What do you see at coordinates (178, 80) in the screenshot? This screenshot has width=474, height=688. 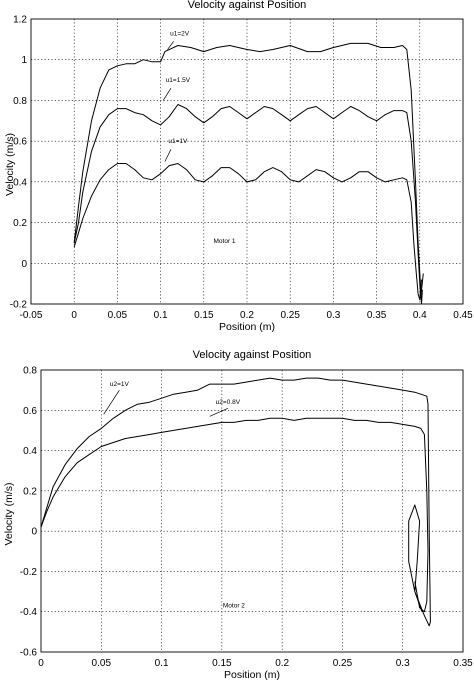 I see `annotation-label: u1=1.5V` at bounding box center [178, 80].